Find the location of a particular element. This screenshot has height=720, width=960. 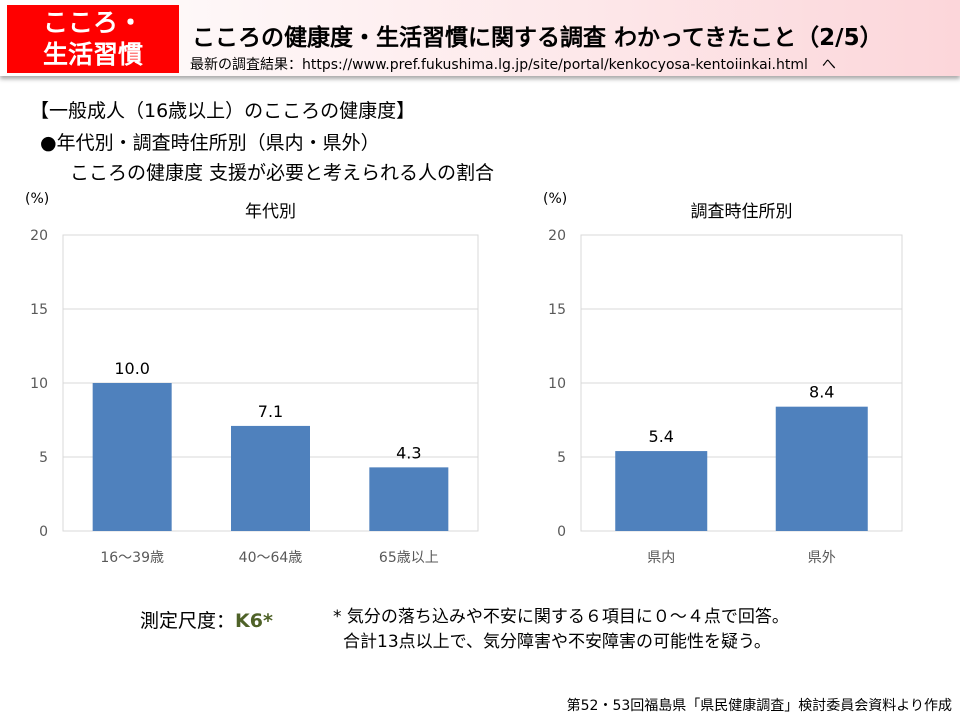

data-label: 4.3 is located at coordinates (408, 452).